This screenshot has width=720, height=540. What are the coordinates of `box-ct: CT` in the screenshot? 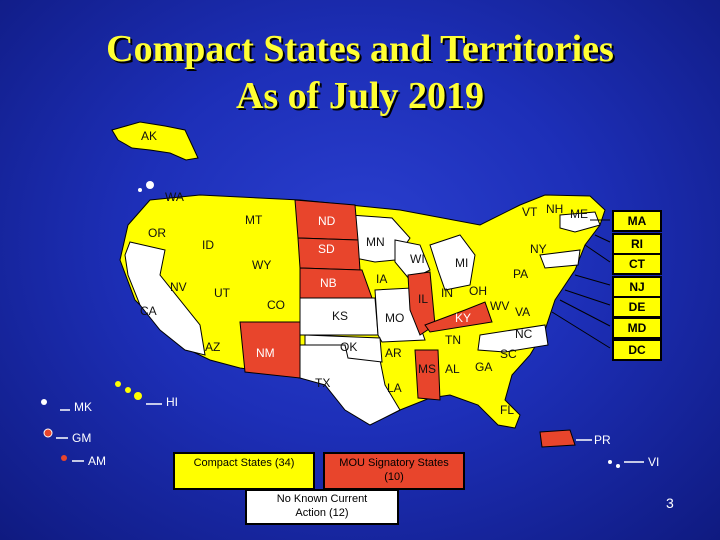 It's located at (637, 264).